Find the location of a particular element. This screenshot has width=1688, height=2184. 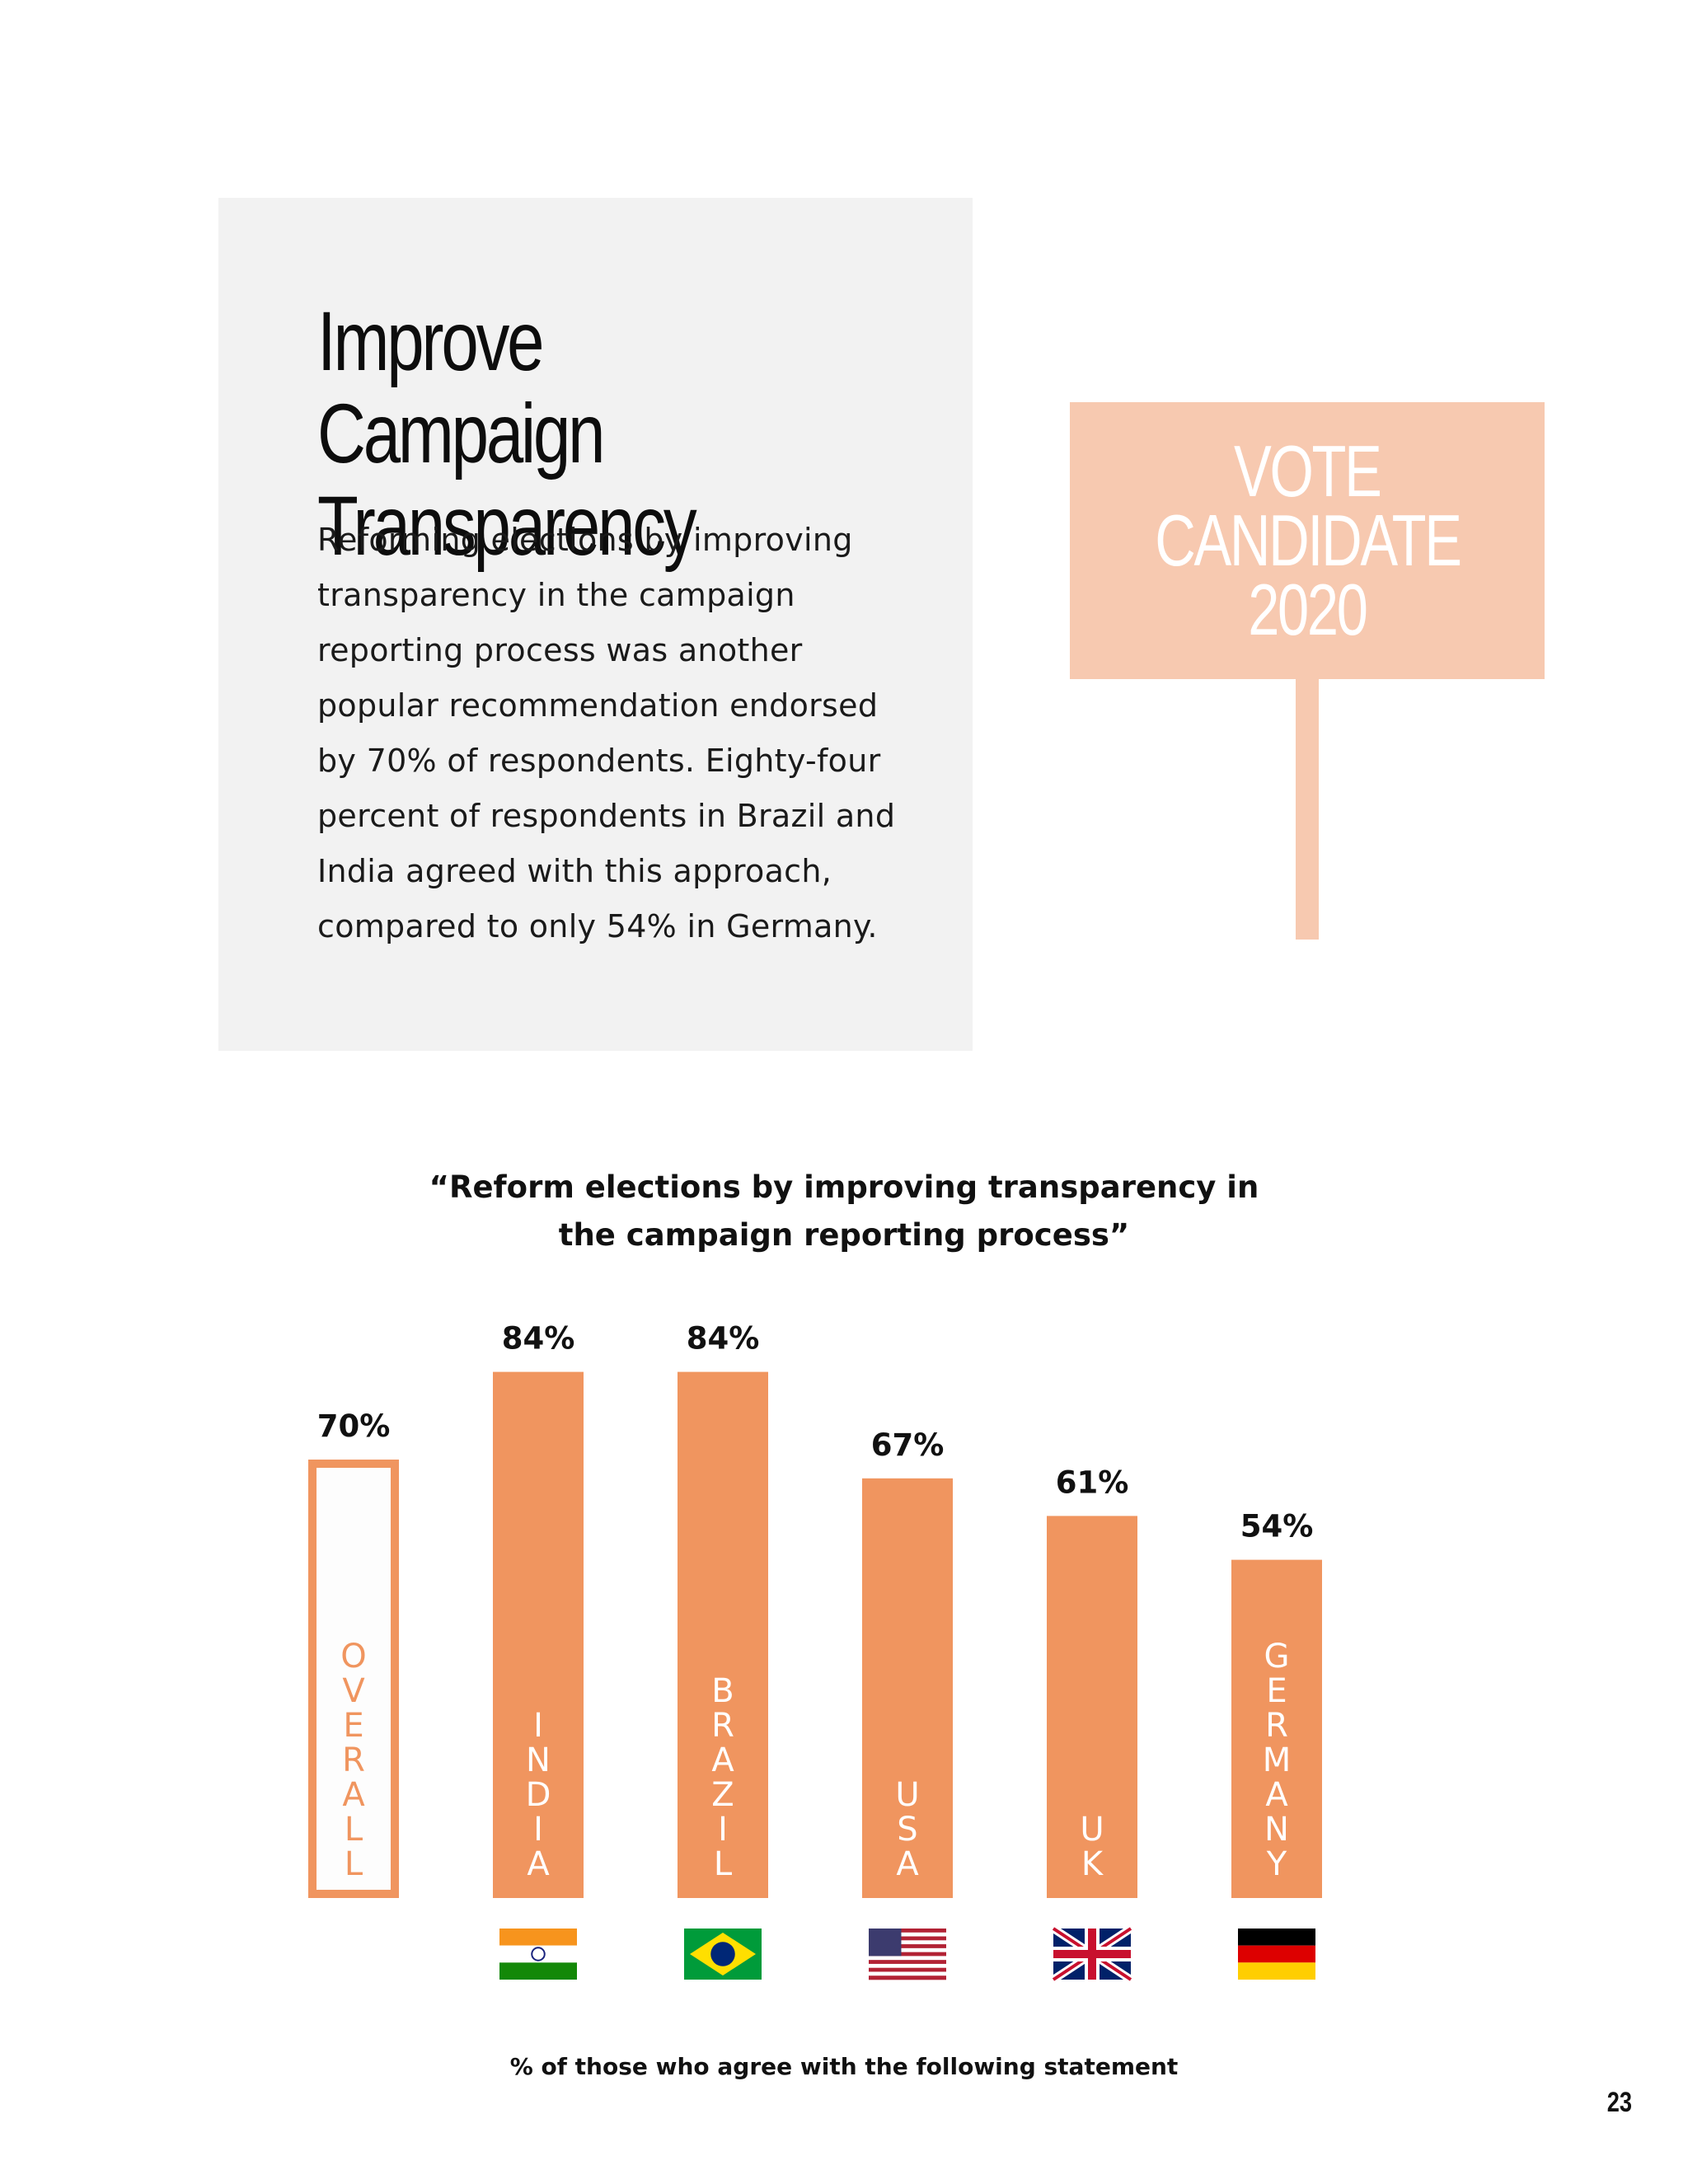

bar-usa is located at coordinates (908, 1688).